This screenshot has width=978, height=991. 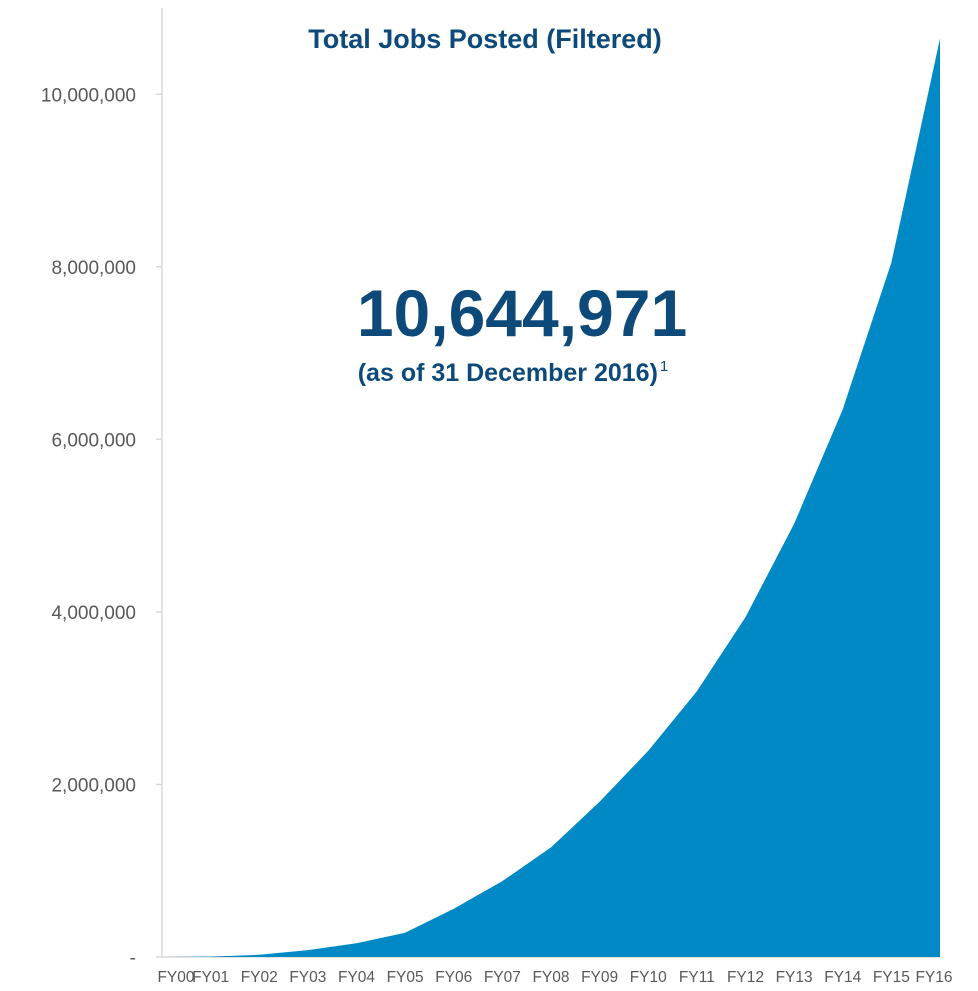 I want to click on chart-title: Total Jobs Posted (Filtered), so click(x=485, y=39).